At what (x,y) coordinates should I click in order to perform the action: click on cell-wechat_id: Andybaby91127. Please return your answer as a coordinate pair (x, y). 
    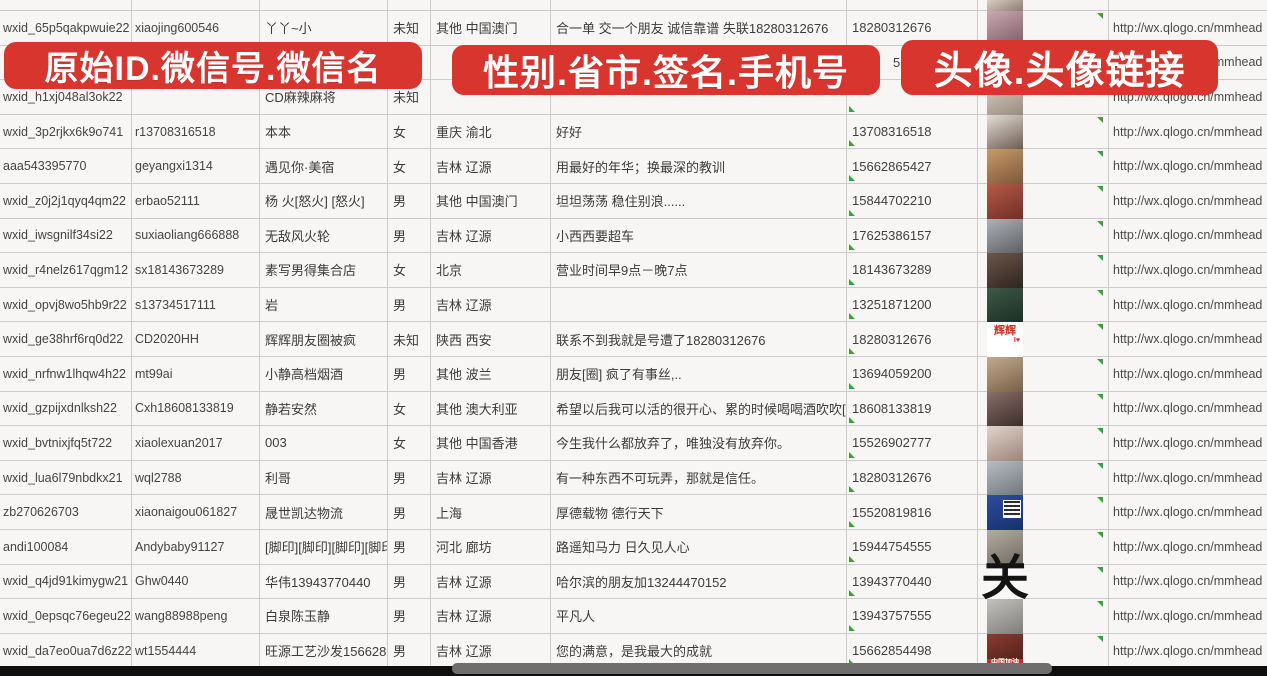
    Looking at the image, I should click on (196, 547).